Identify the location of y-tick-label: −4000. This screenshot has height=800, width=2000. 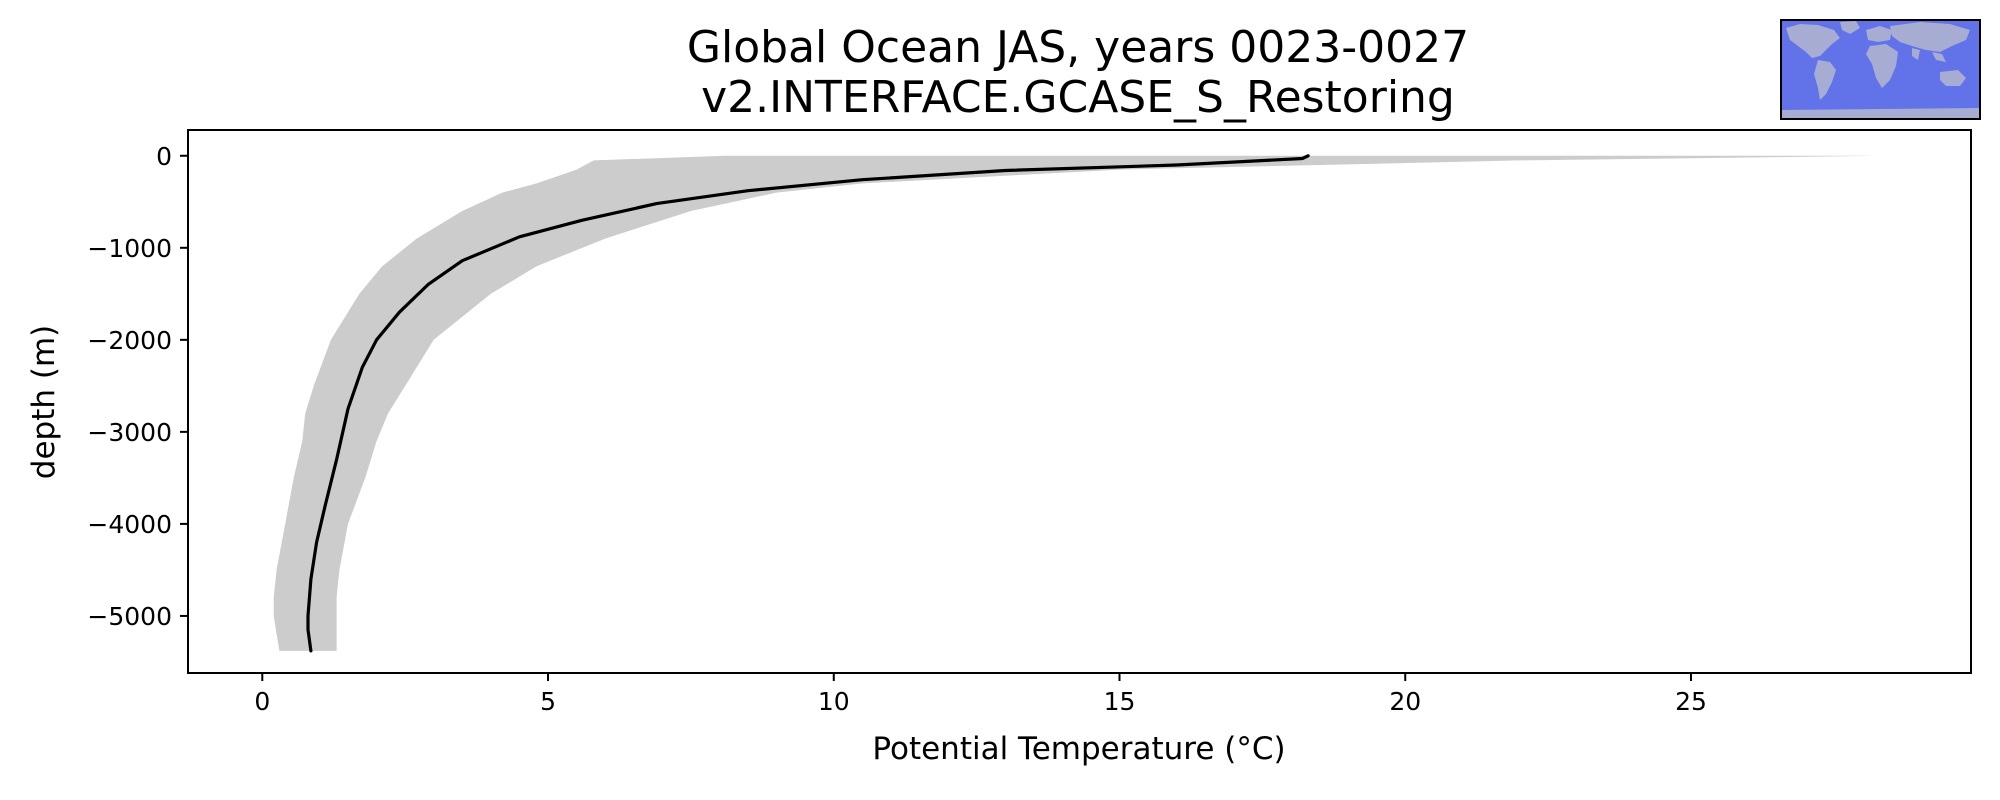
(129, 524).